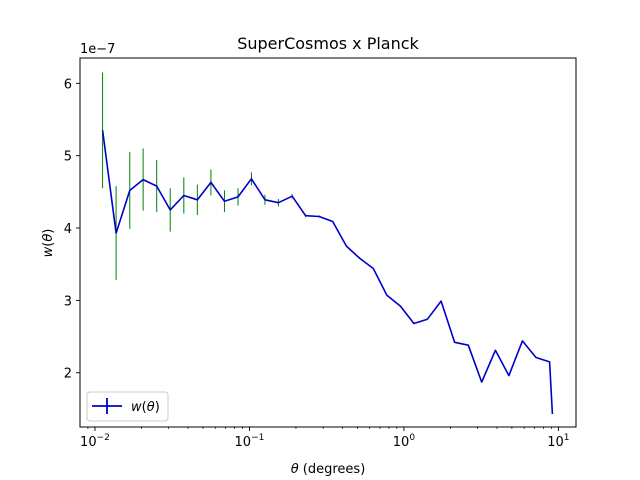 This screenshot has height=480, width=640. What do you see at coordinates (325, 438) in the screenshot?
I see `x-axis: 10⁻² 10⁻¹ 10⁰ 10¹` at bounding box center [325, 438].